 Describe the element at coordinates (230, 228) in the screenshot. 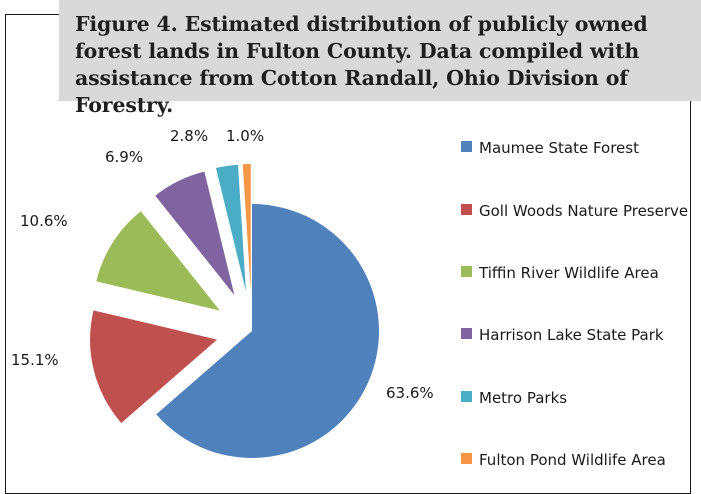

I see `pie-slice-metro-parks` at that location.